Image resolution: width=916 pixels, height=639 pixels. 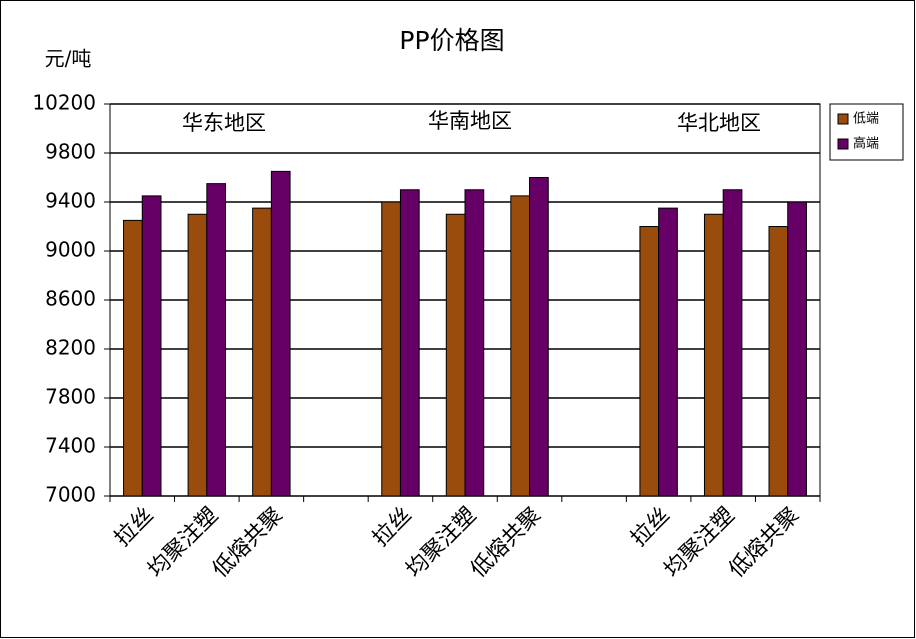 I want to click on y-tick-label: 7000, so click(x=70, y=495).